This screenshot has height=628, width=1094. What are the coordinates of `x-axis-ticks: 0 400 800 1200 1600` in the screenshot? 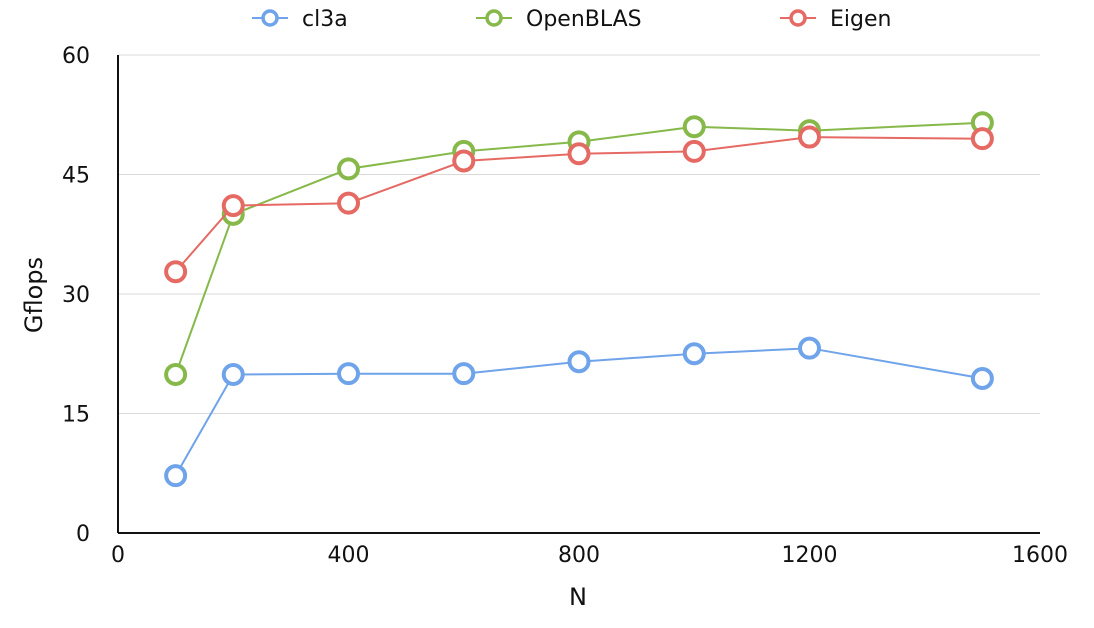 It's located at (589, 555).